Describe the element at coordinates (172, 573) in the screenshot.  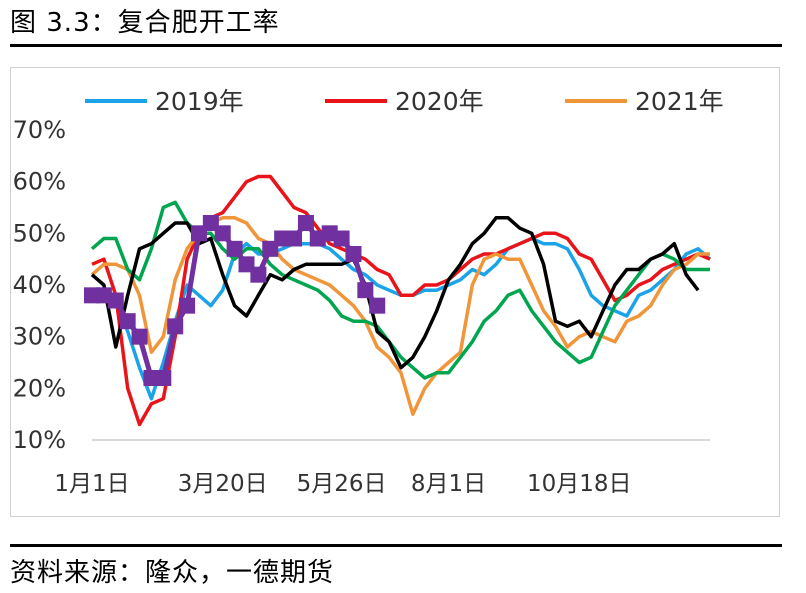
I see `source-note: 资料来源：隆众，一德期货` at that location.